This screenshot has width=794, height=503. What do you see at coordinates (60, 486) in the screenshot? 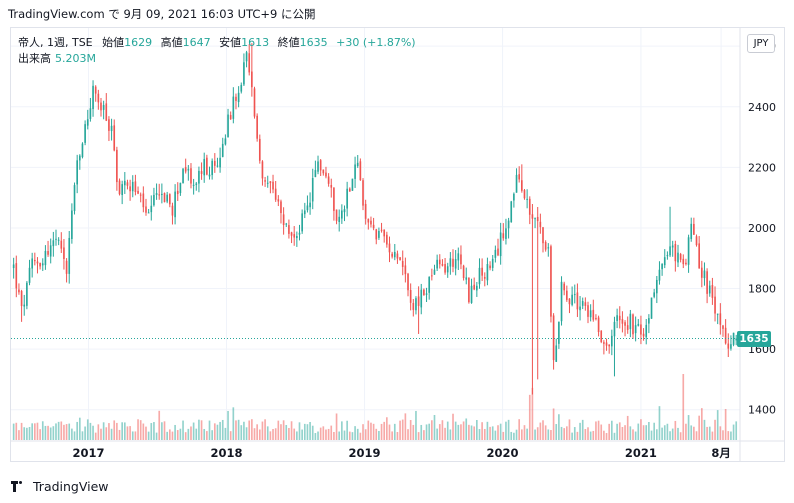
I see `footer-brand: TradingView` at bounding box center [60, 486].